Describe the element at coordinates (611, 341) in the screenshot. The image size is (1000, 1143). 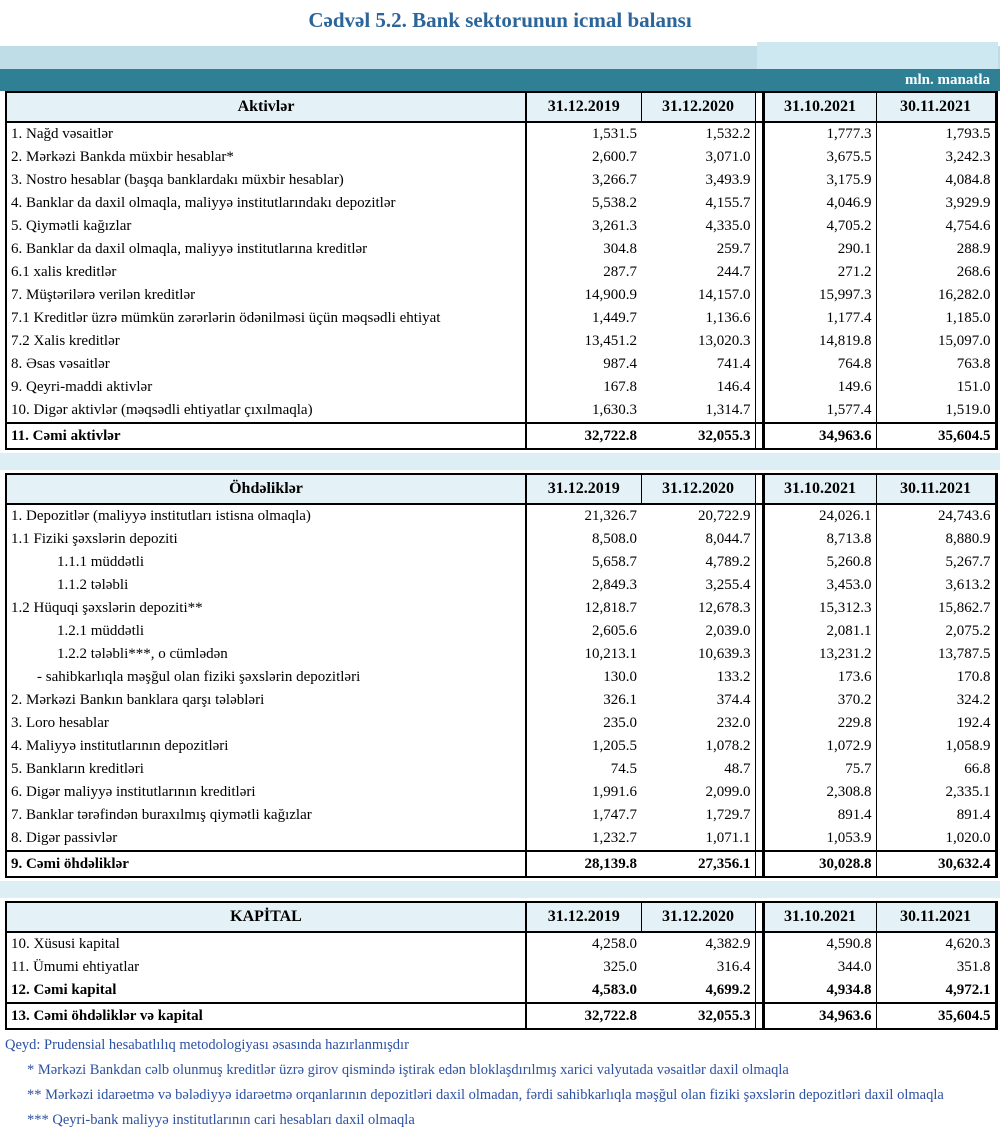
I see `row-value: 13,451.2` at that location.